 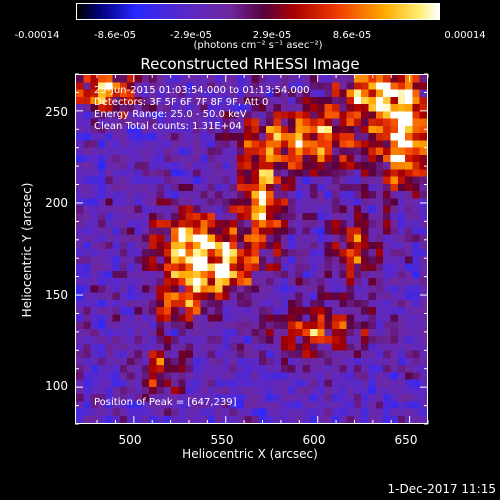 What do you see at coordinates (314, 440) in the screenshot?
I see `x-tick-label: 600` at bounding box center [314, 440].